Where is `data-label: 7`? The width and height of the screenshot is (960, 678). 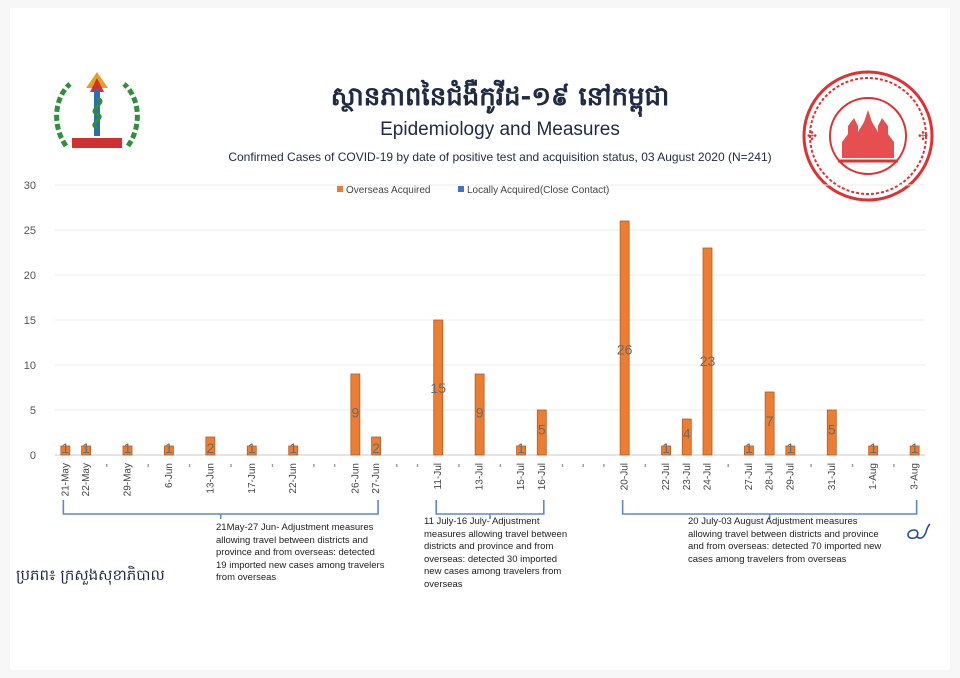
data-label: 7 is located at coordinates (770, 421).